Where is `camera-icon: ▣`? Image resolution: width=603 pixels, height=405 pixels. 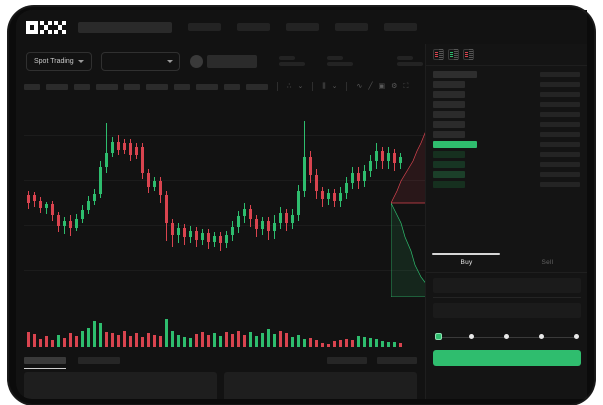 camera-icon: ▣ is located at coordinates (382, 86).